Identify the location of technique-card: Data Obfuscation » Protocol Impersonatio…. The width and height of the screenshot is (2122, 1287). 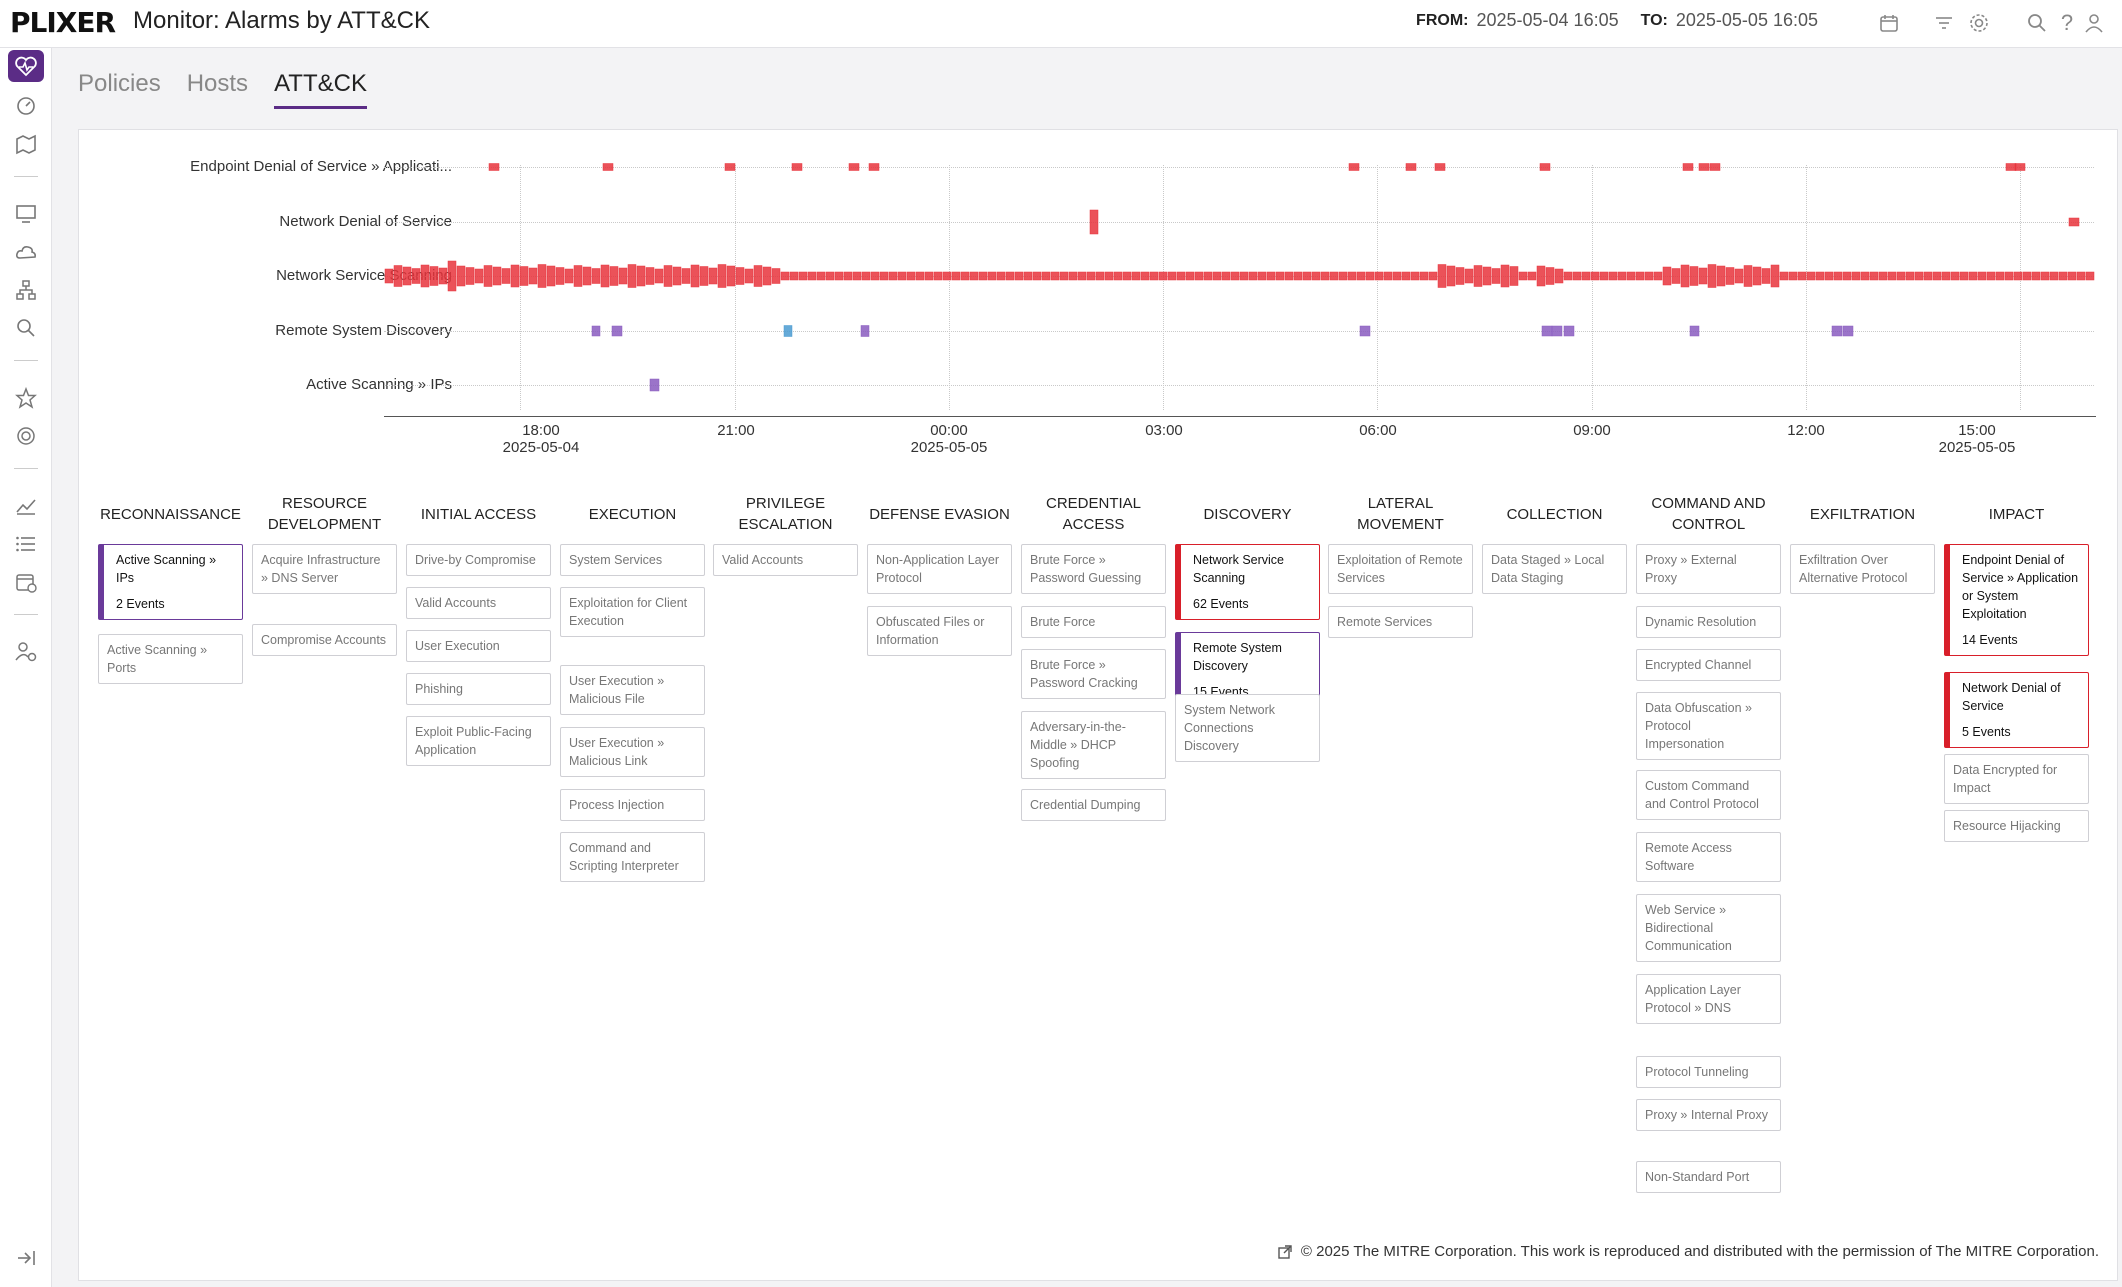
(1708, 726).